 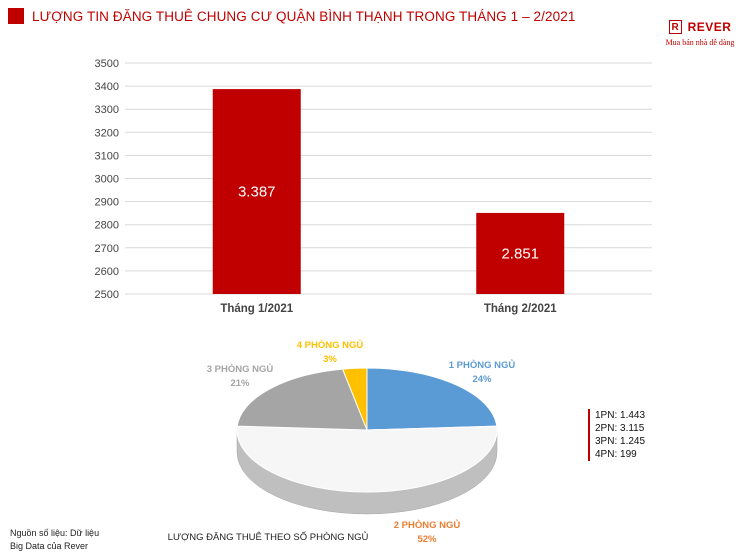 I want to click on legend-item-1pn: 1PN: 1.443, so click(x=620, y=415).